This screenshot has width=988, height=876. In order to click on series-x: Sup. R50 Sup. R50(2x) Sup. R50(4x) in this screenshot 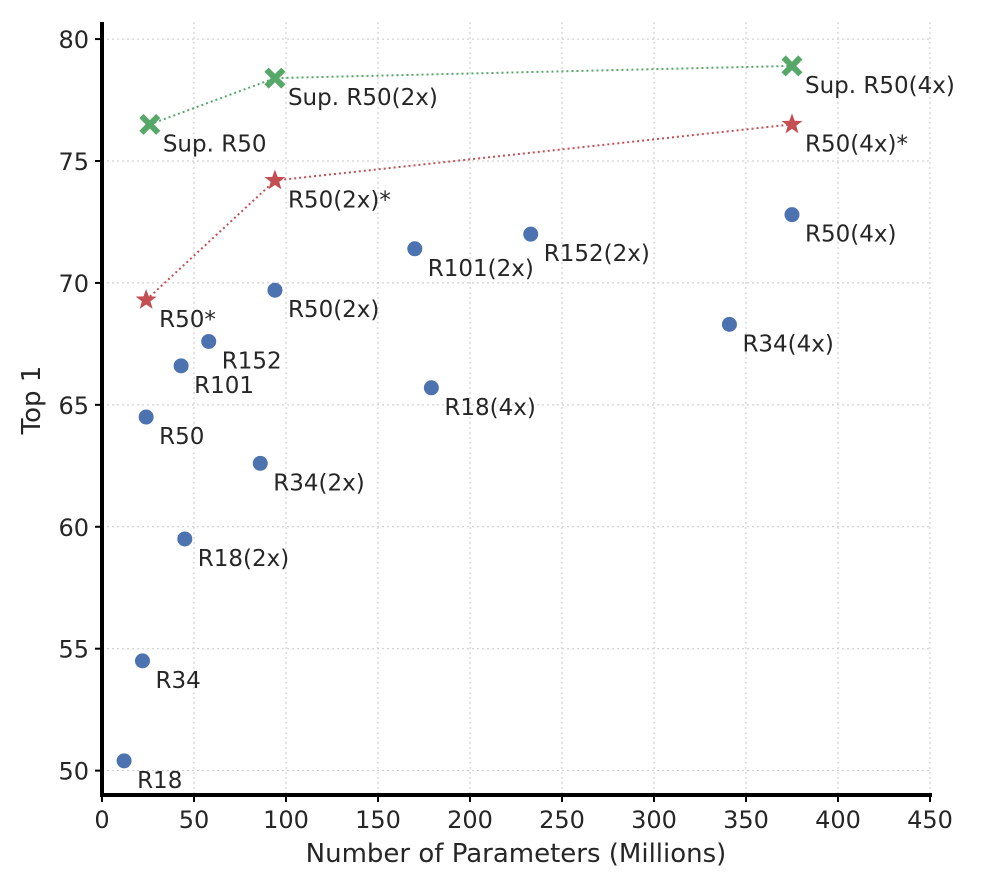, I will do `click(547, 106)`.